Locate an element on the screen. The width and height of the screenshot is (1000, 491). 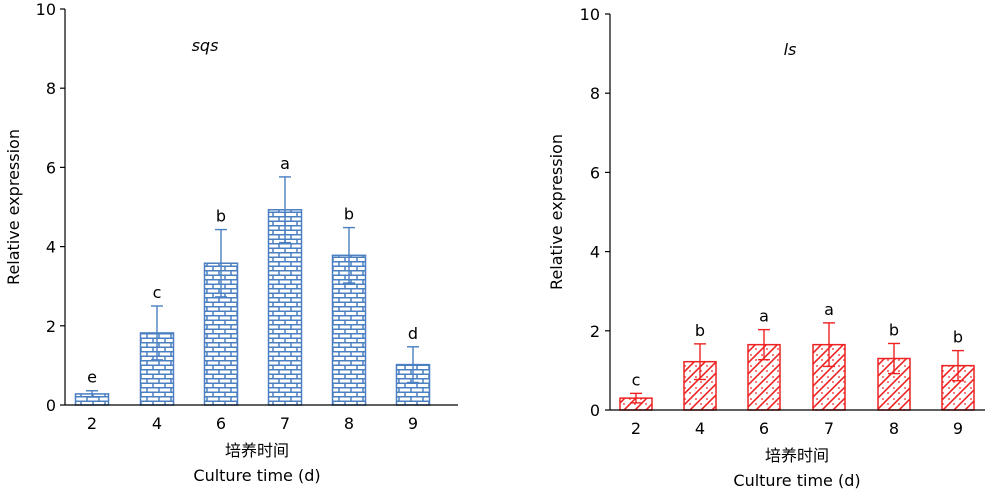
x-axis-label-ls: Culture time (d) is located at coordinates (796, 480).